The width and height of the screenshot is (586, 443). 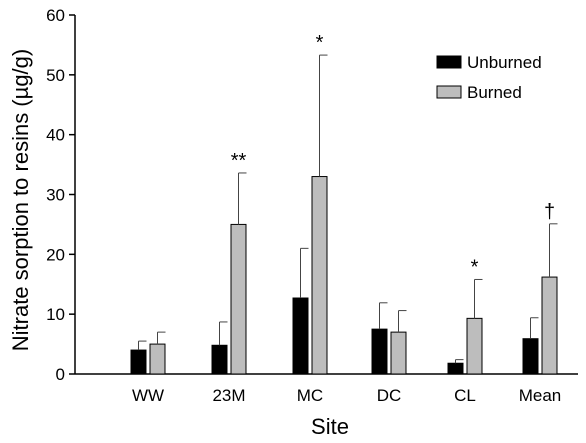 What do you see at coordinates (346, 395) in the screenshot?
I see `x-axis-ticks: WW 23M MC DC CL Mean` at bounding box center [346, 395].